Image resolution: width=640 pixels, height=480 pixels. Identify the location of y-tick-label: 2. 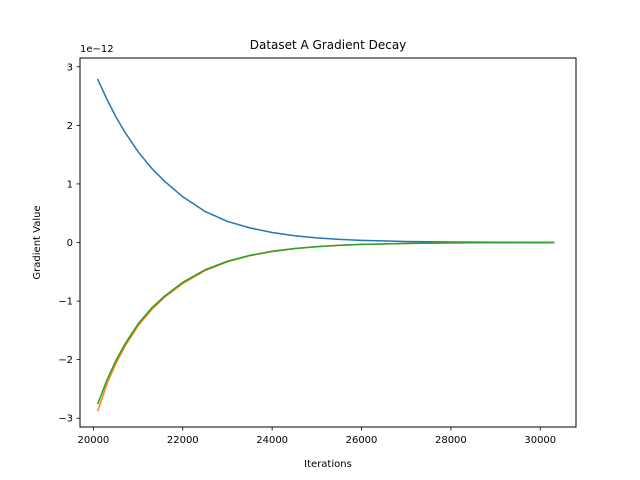
(70, 126).